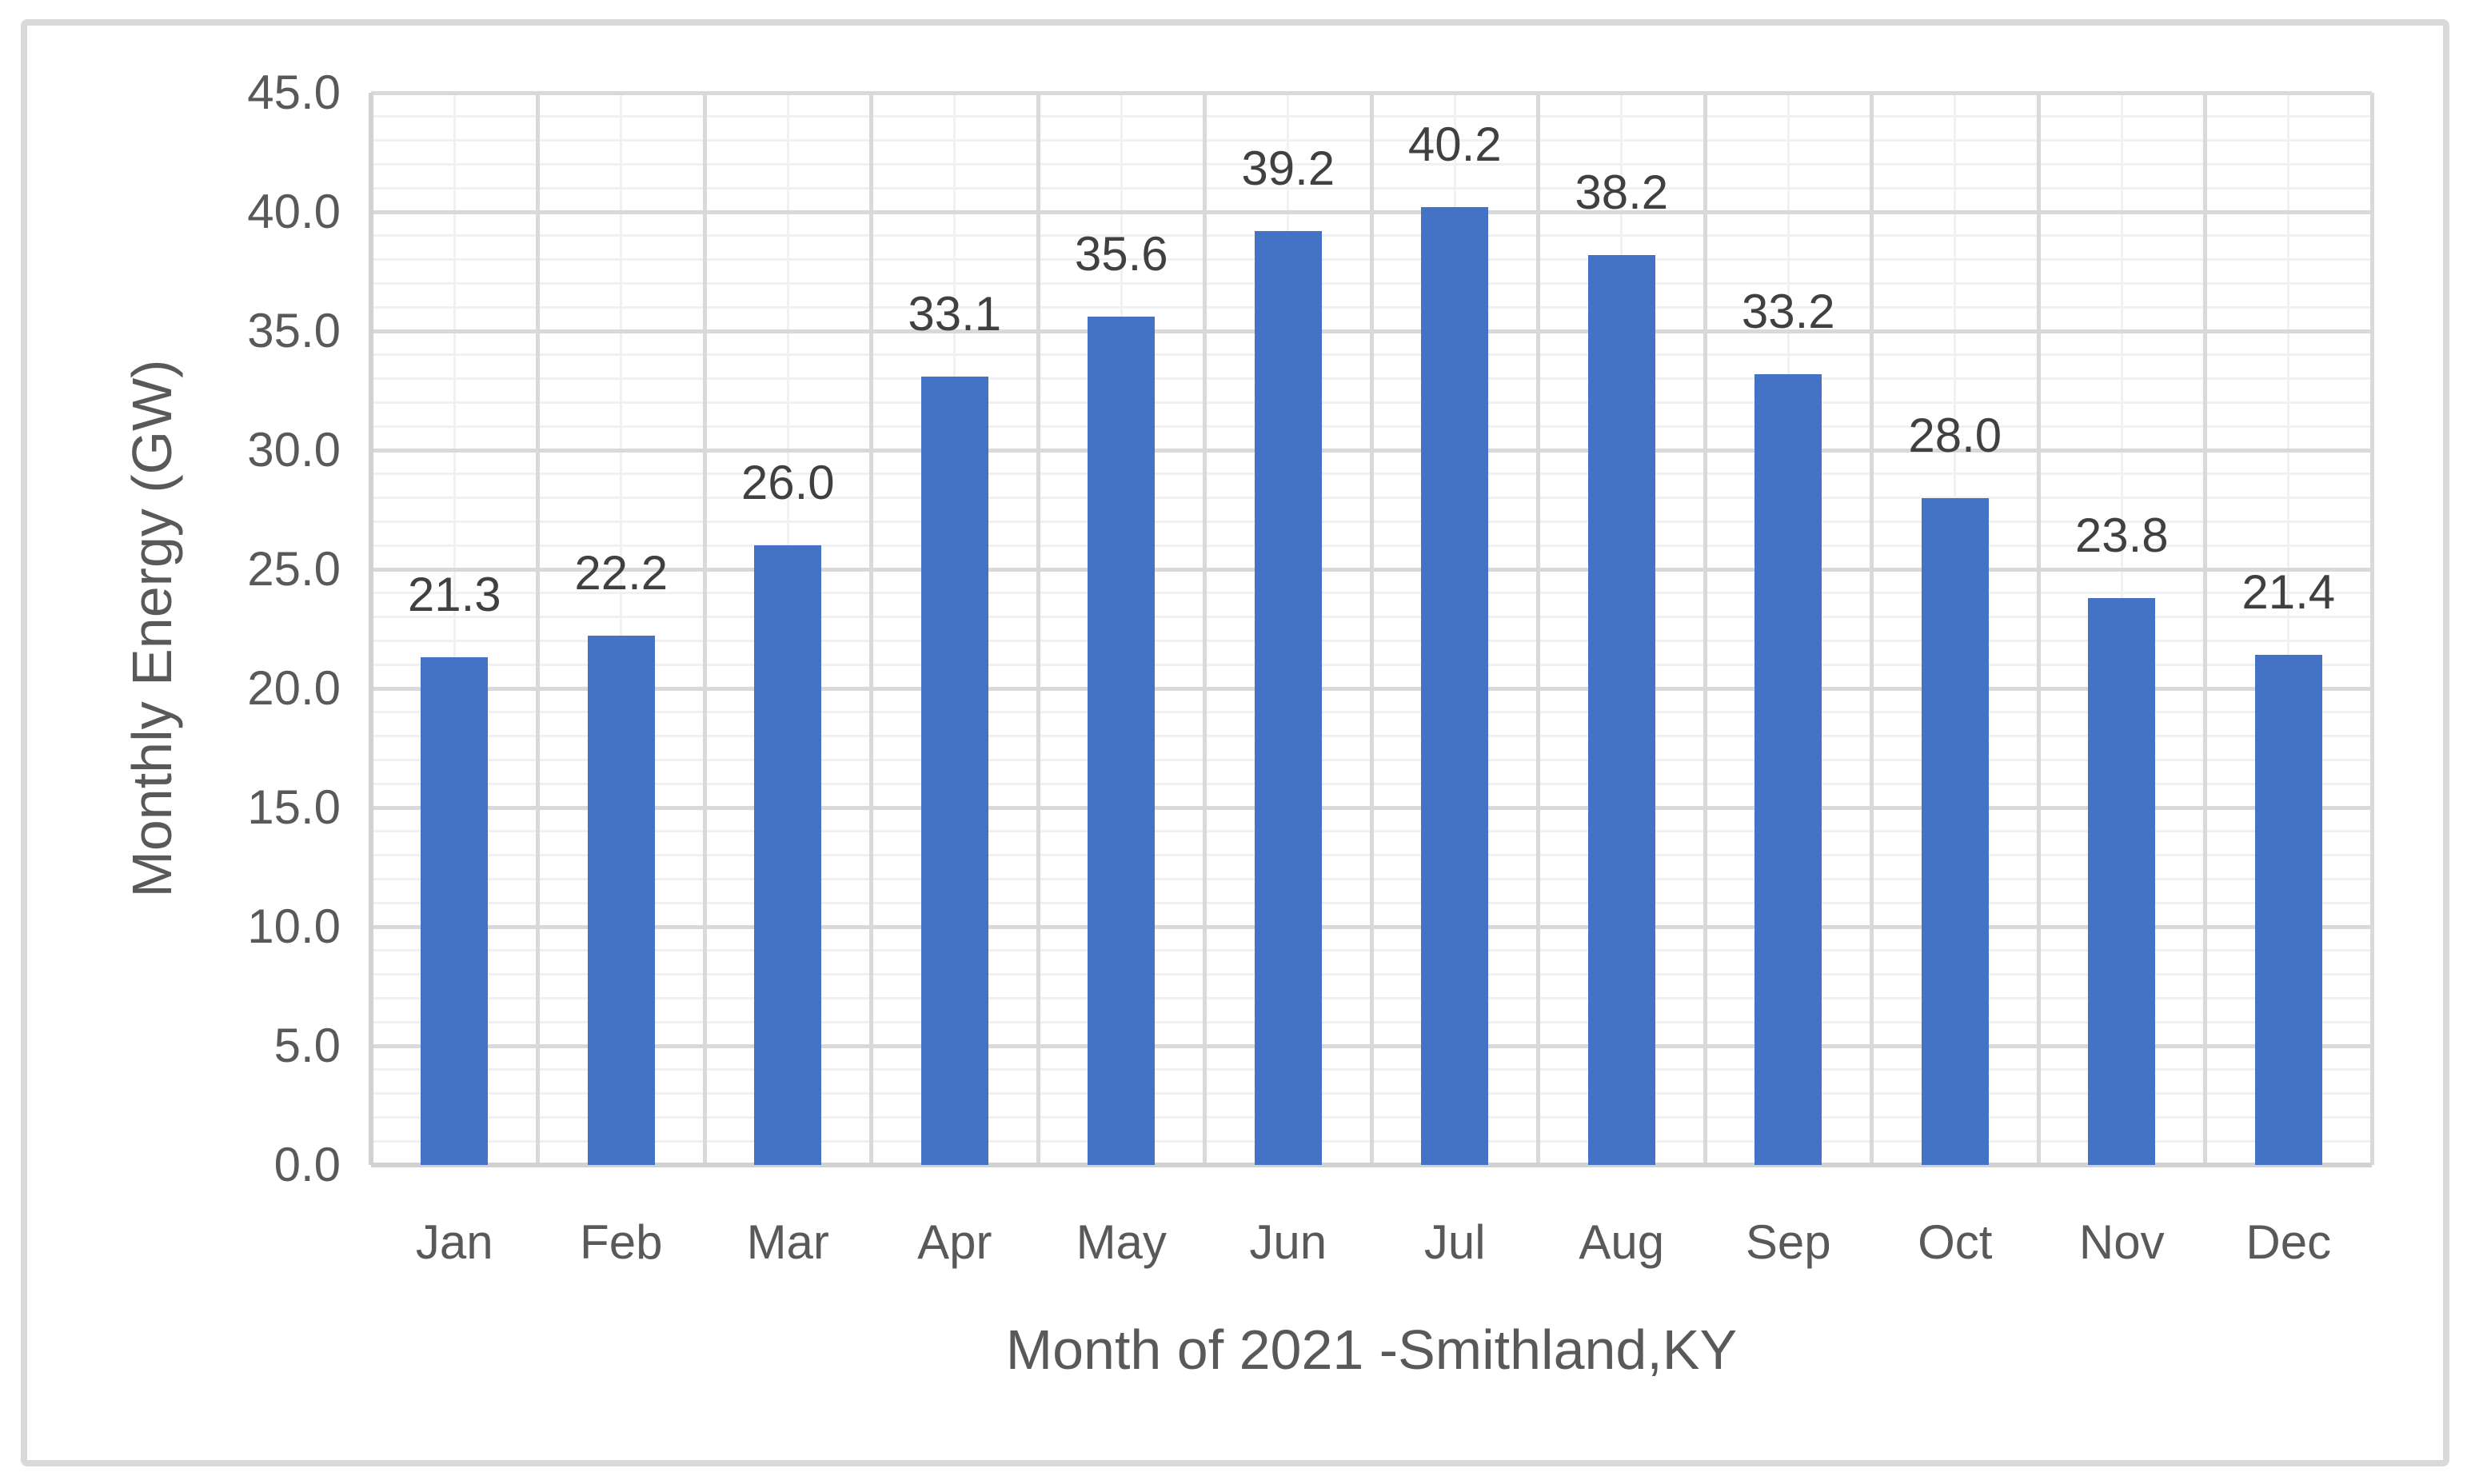  What do you see at coordinates (1621, 709) in the screenshot?
I see `bar-aug` at bounding box center [1621, 709].